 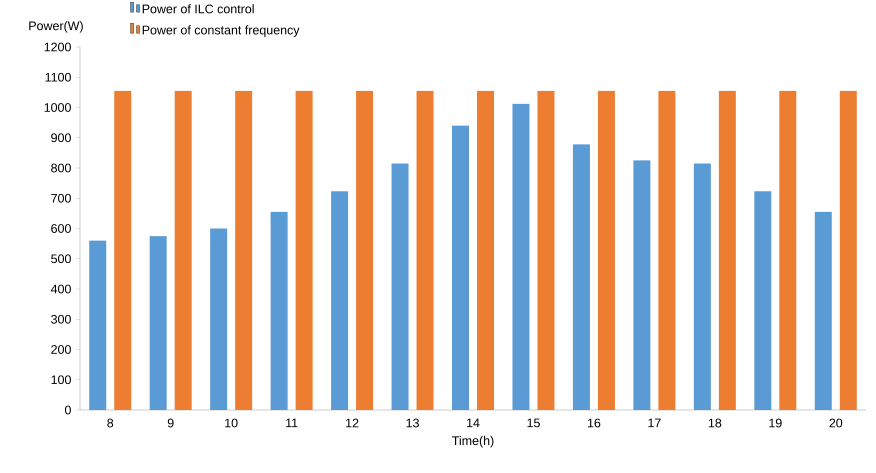 What do you see at coordinates (61, 319) in the screenshot?
I see `y-tick-label: 300` at bounding box center [61, 319].